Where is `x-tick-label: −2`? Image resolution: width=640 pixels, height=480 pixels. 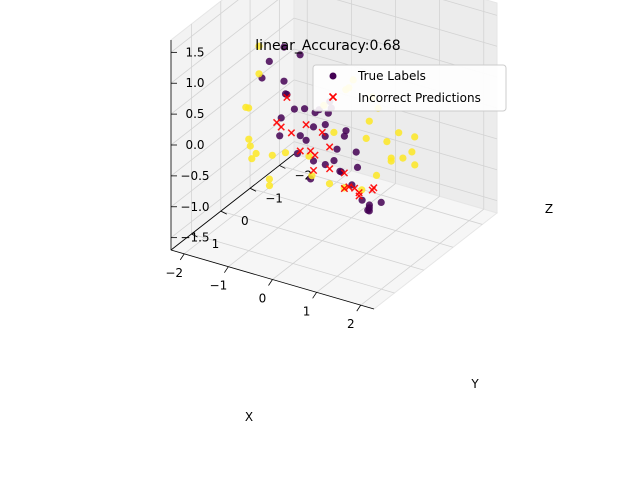
x-tick-label: −2 is located at coordinates (174, 273).